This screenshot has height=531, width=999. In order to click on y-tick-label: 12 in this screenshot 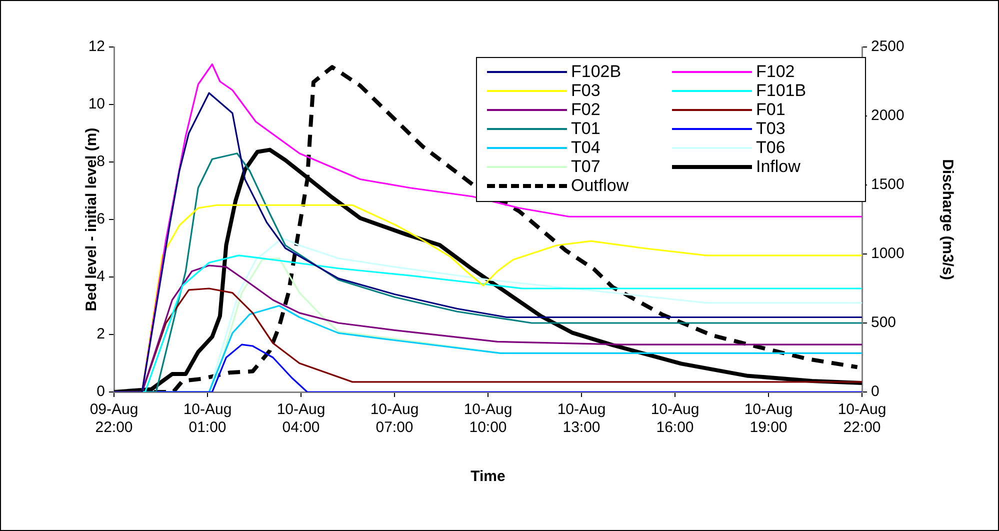, I will do `click(96, 47)`.